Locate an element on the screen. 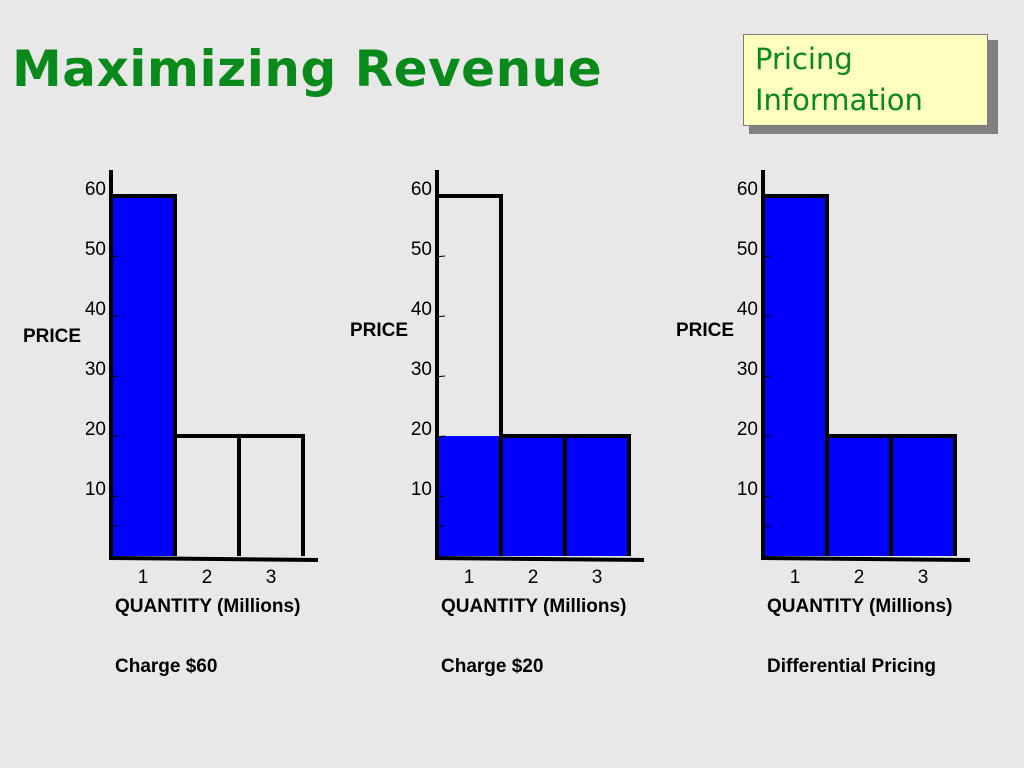 The image size is (1024, 768). chart-2-ytick-label-10: 10 is located at coordinates (421, 489).